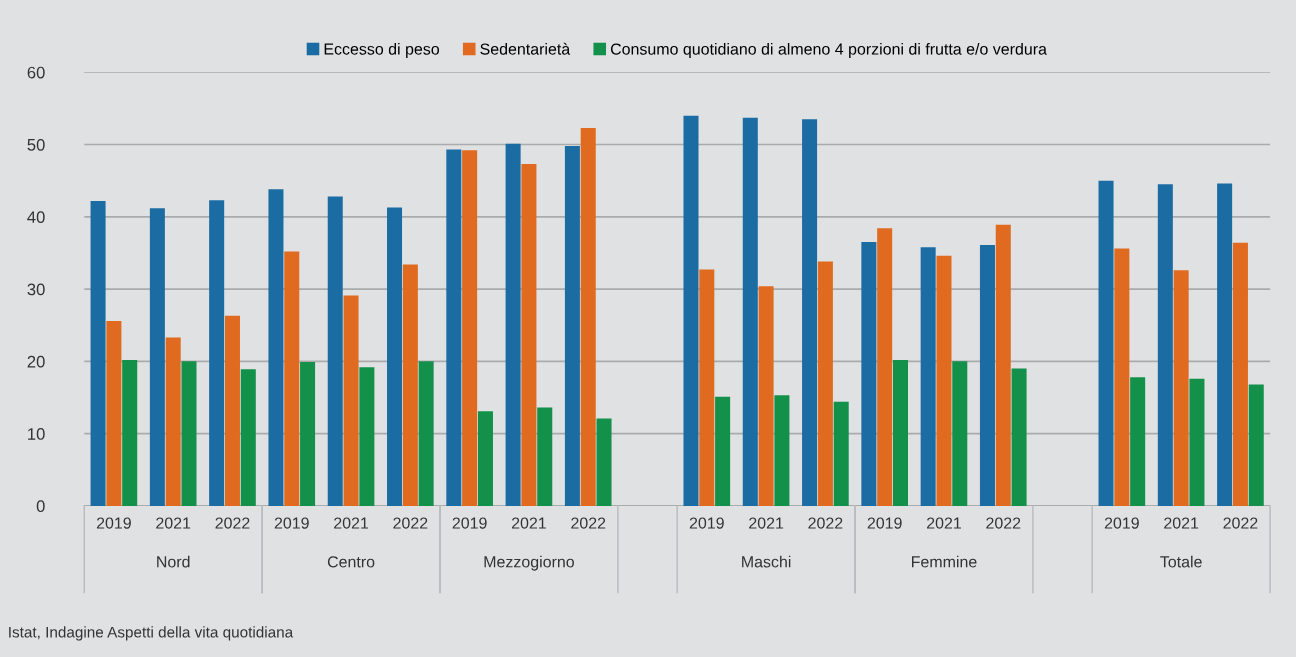 The height and width of the screenshot is (657, 1296). What do you see at coordinates (828, 50) in the screenshot?
I see `legend-label: Consumo quotidiano di almeno 4 porzioni di frutta e/o verdura` at bounding box center [828, 50].